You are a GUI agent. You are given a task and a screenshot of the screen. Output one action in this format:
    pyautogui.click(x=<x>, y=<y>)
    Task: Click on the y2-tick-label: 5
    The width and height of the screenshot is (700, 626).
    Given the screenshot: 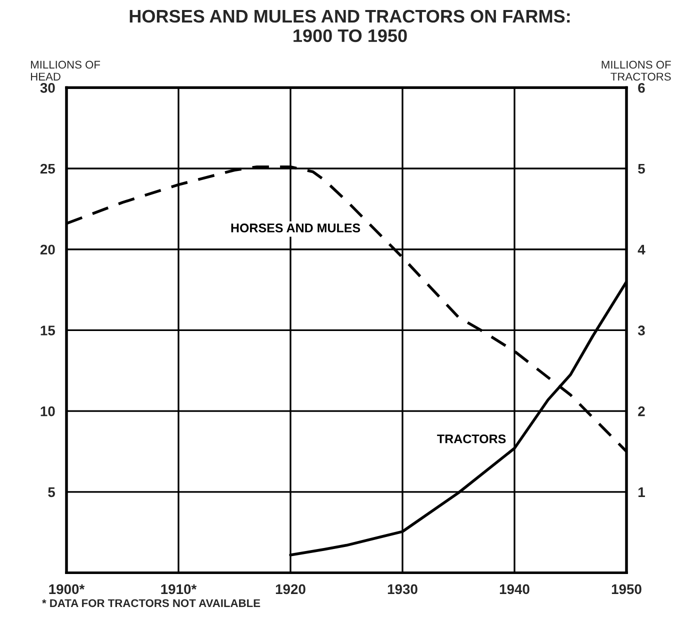 What is the action you would take?
    pyautogui.click(x=641, y=169)
    